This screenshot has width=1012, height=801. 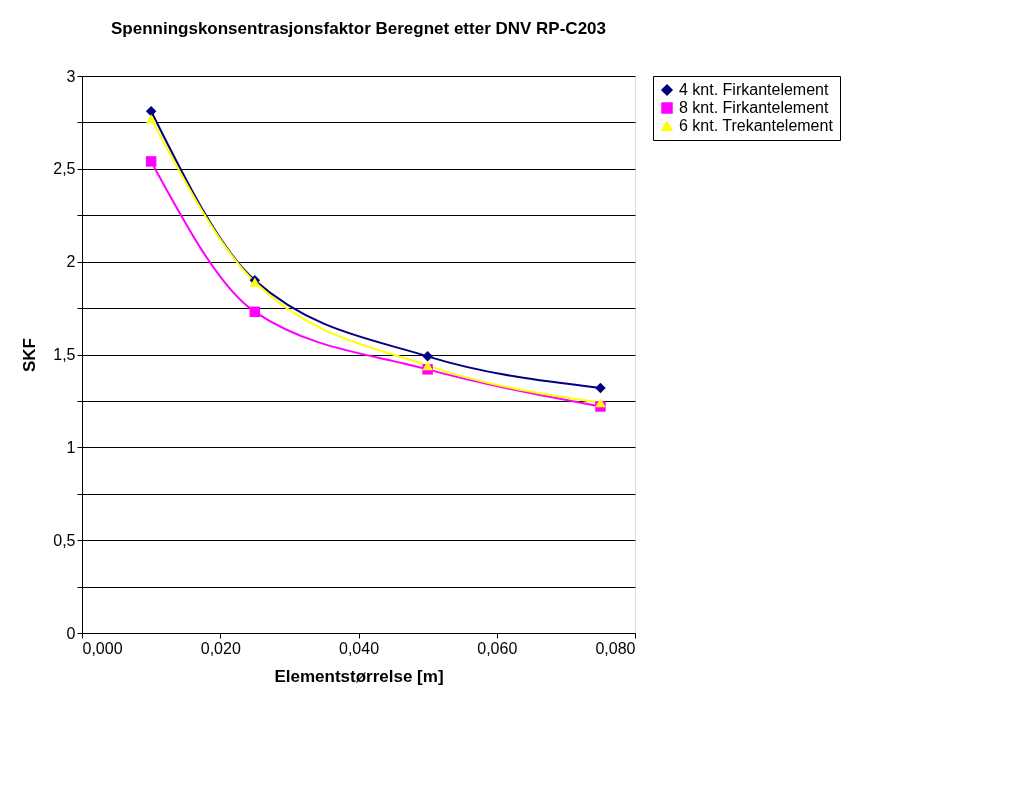 I want to click on legend-label: 6 knt. Trekantelement, so click(x=756, y=125).